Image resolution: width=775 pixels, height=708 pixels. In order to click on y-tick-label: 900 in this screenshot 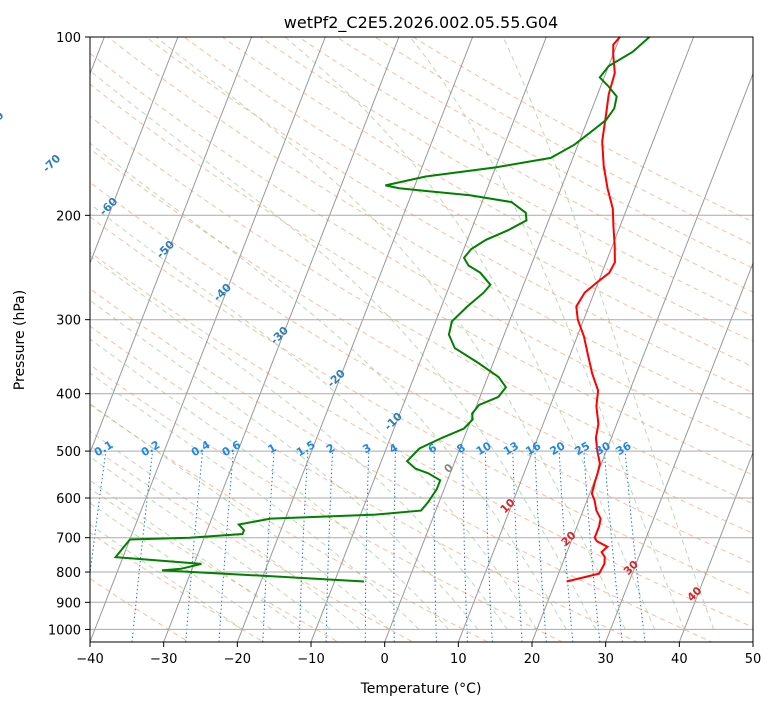, I will do `click(68, 603)`.